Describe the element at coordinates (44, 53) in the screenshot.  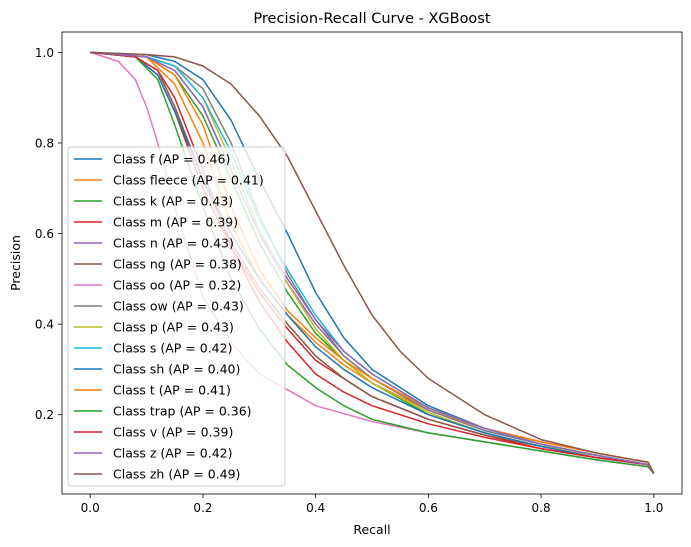
I see `y-tick-label: 1.0` at that location.